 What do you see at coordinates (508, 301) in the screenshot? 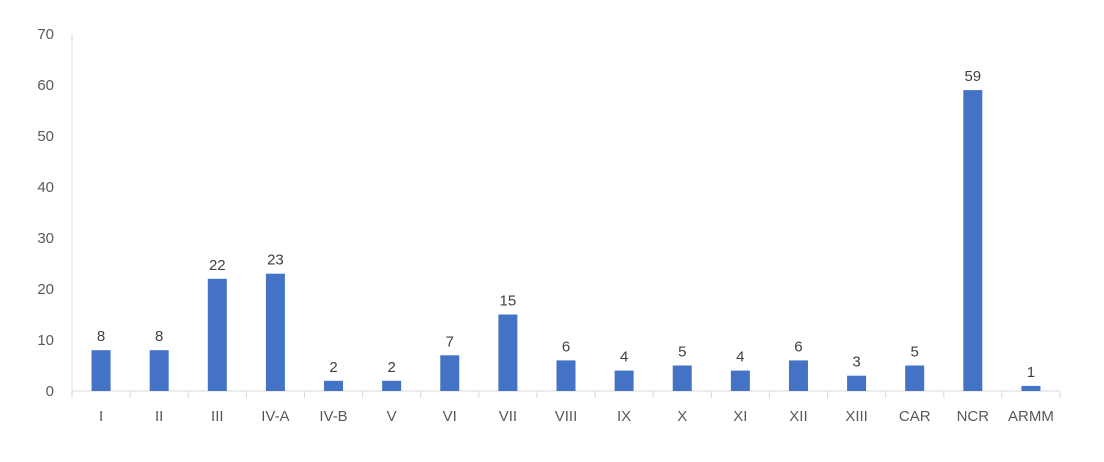
I see `bar-value-label: 15` at bounding box center [508, 301].